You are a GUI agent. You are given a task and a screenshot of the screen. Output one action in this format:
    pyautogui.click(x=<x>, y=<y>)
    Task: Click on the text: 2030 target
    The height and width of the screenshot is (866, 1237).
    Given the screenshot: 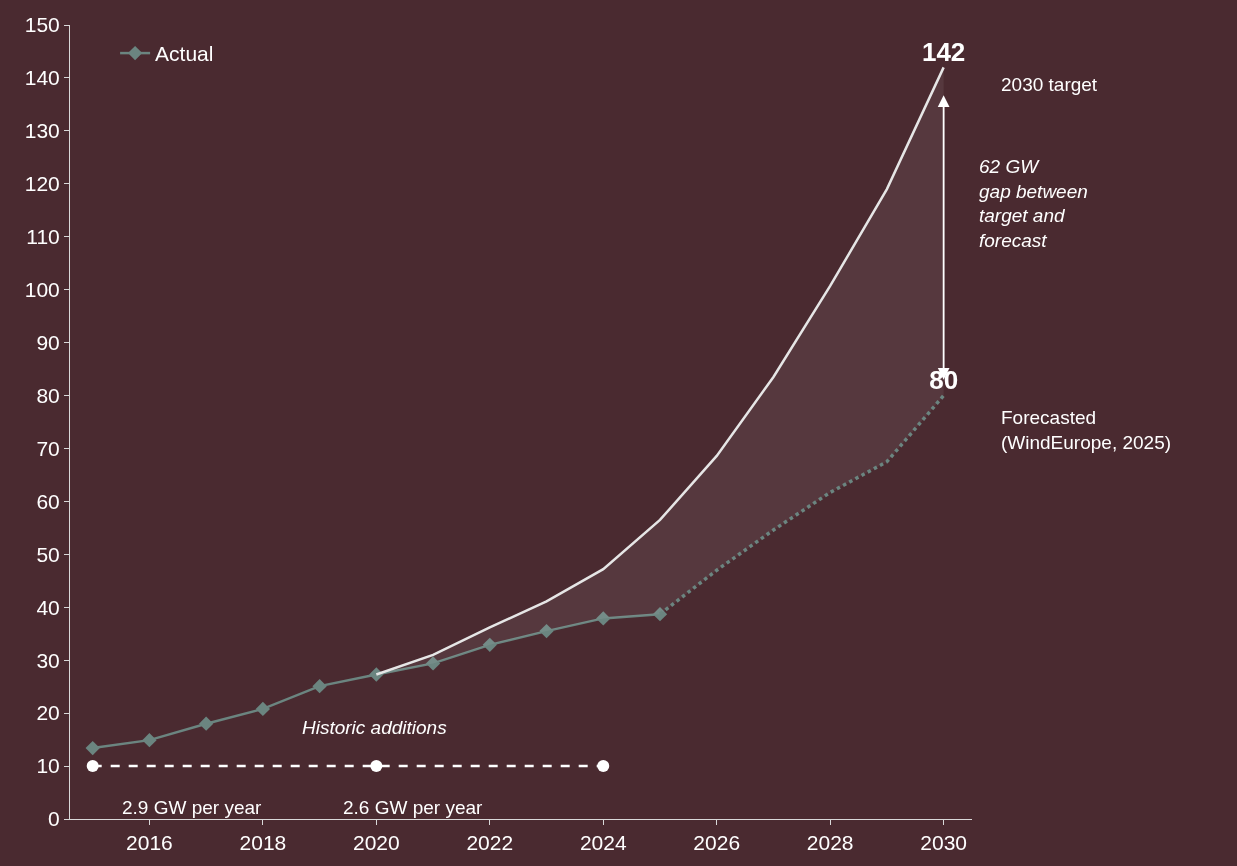 What is the action you would take?
    pyautogui.click(x=1049, y=84)
    